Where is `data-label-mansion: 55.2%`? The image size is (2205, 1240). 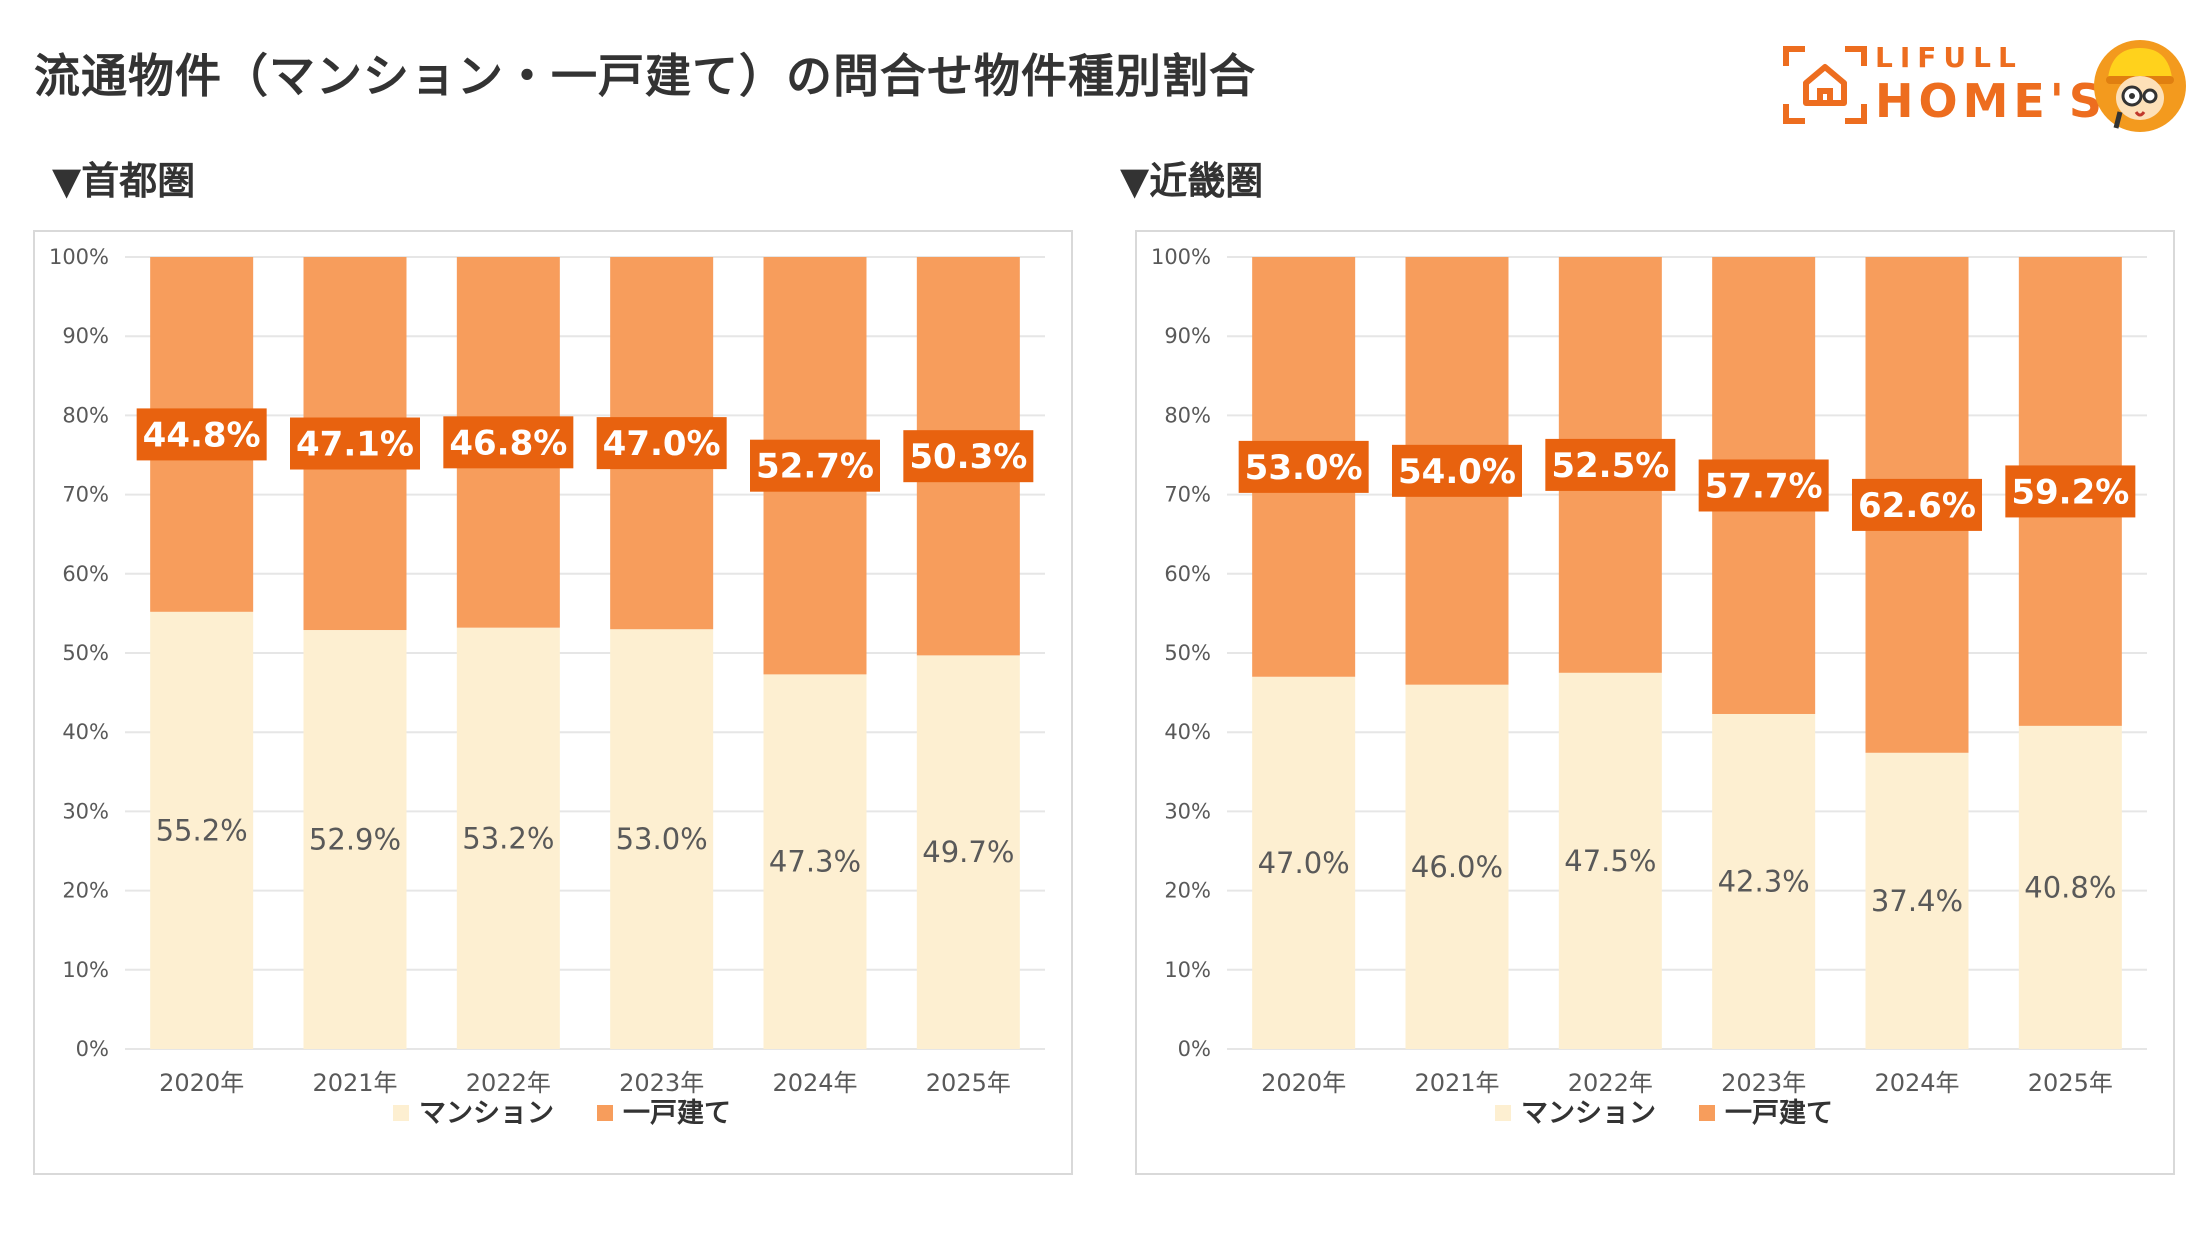 data-label-mansion: 55.2% is located at coordinates (202, 830).